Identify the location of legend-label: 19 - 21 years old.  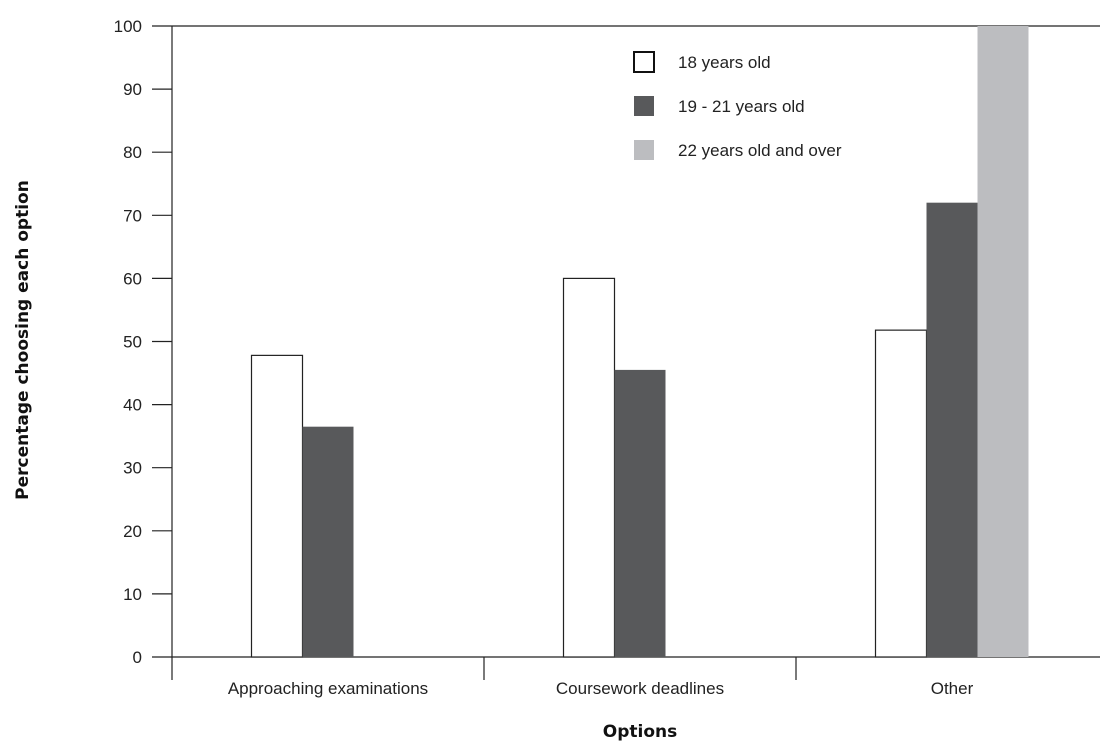
(741, 106).